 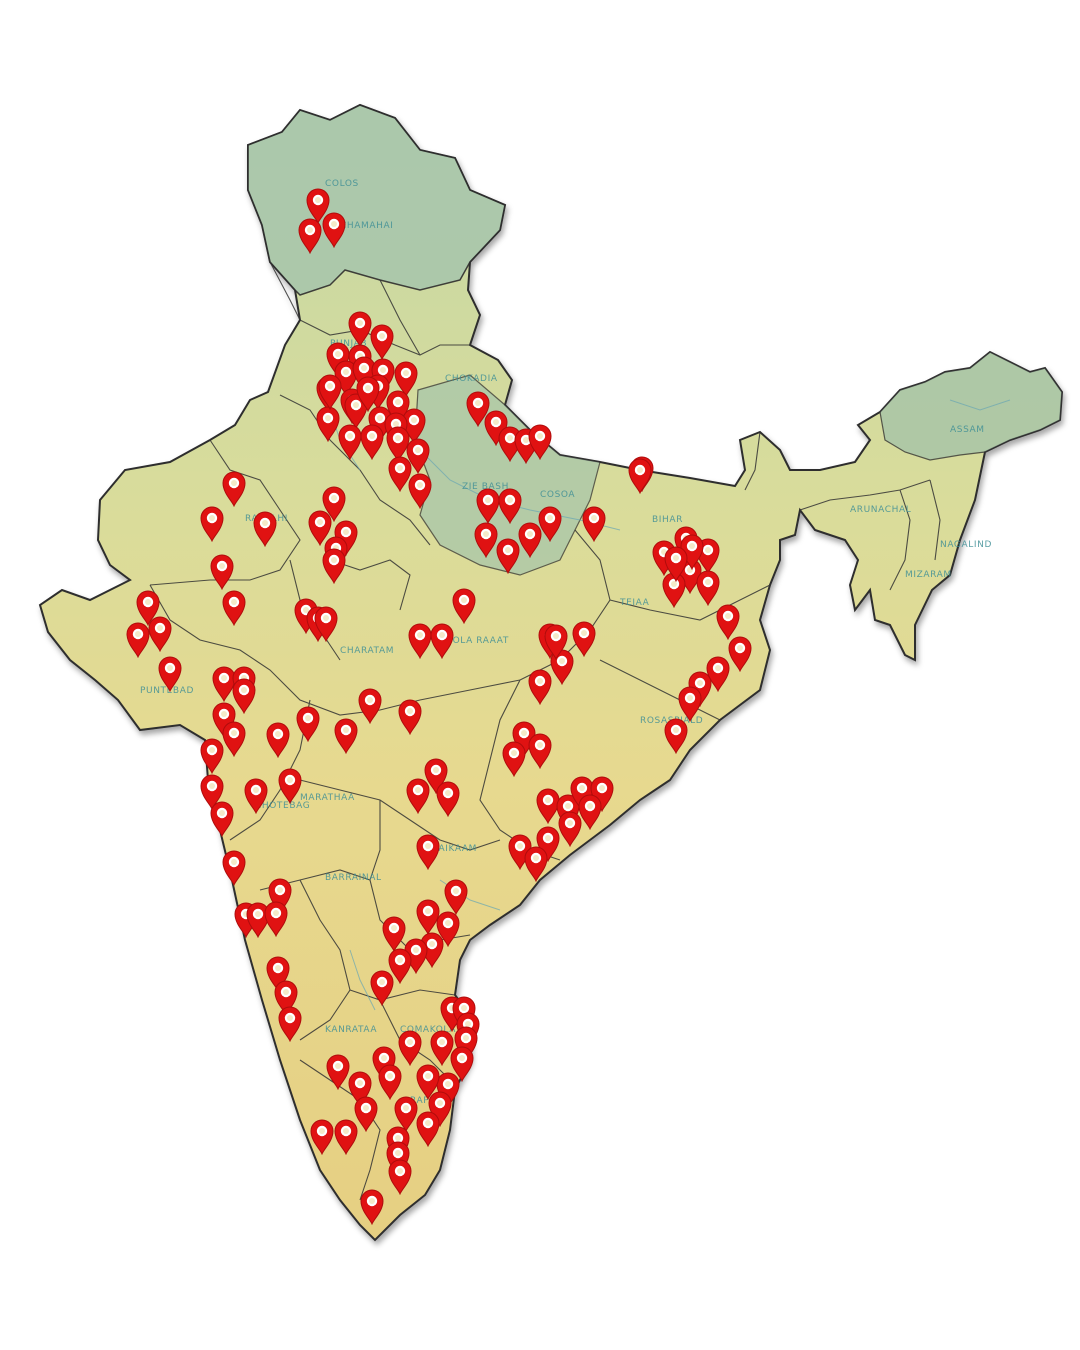 What do you see at coordinates (454, 849) in the screenshot?
I see `region-label: RAIKAAM` at bounding box center [454, 849].